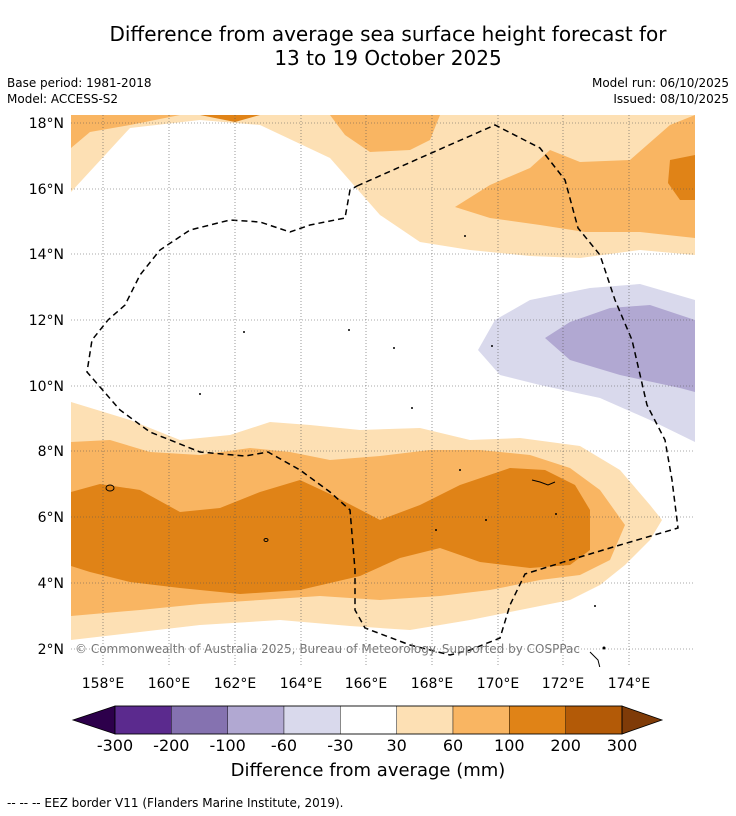 Image resolution: width=736 pixels, height=816 pixels. Describe the element at coordinates (396, 745) in the screenshot. I see `colorbar-tick: 30` at that location.